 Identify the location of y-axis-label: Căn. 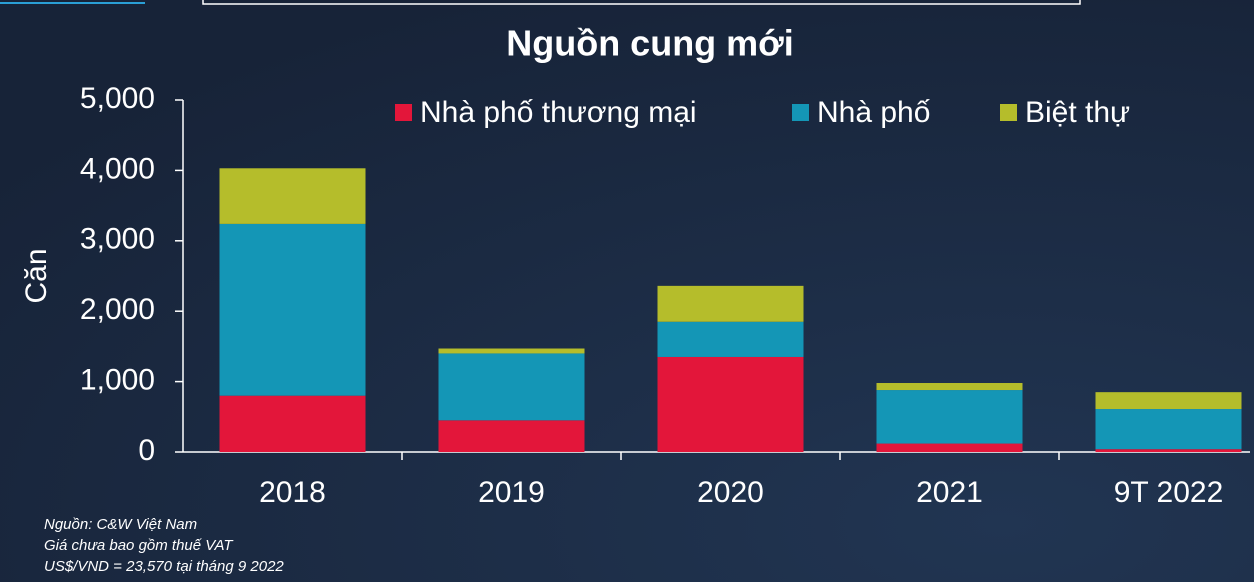
(36, 275).